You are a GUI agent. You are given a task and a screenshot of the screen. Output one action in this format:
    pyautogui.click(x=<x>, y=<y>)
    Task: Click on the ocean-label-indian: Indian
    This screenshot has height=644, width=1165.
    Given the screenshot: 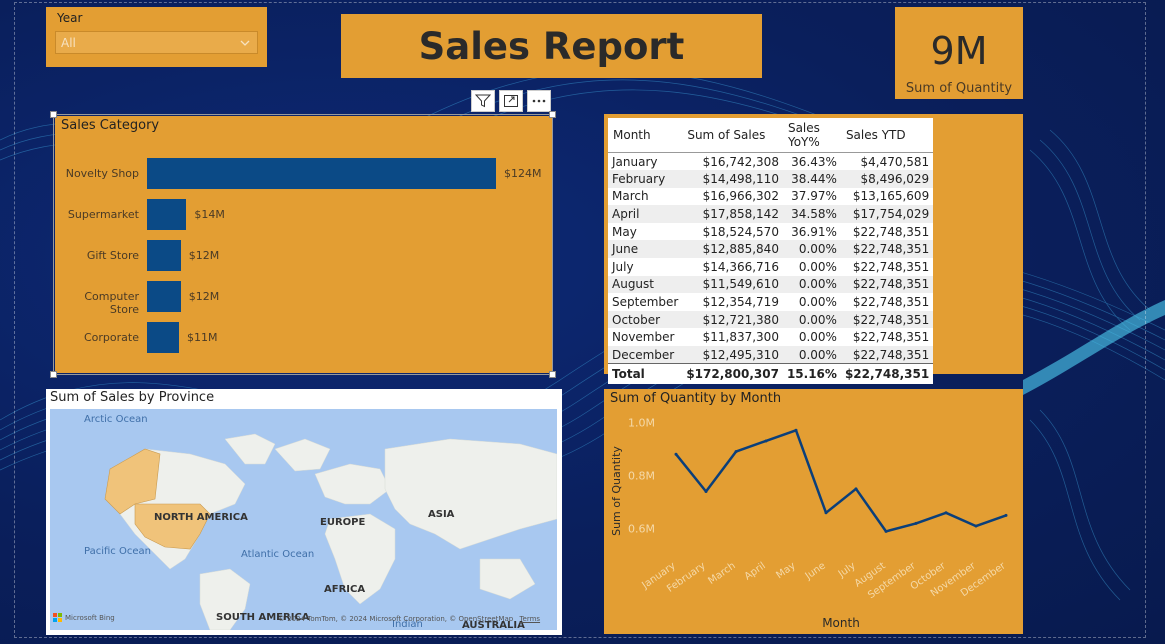 What is the action you would take?
    pyautogui.click(x=407, y=624)
    